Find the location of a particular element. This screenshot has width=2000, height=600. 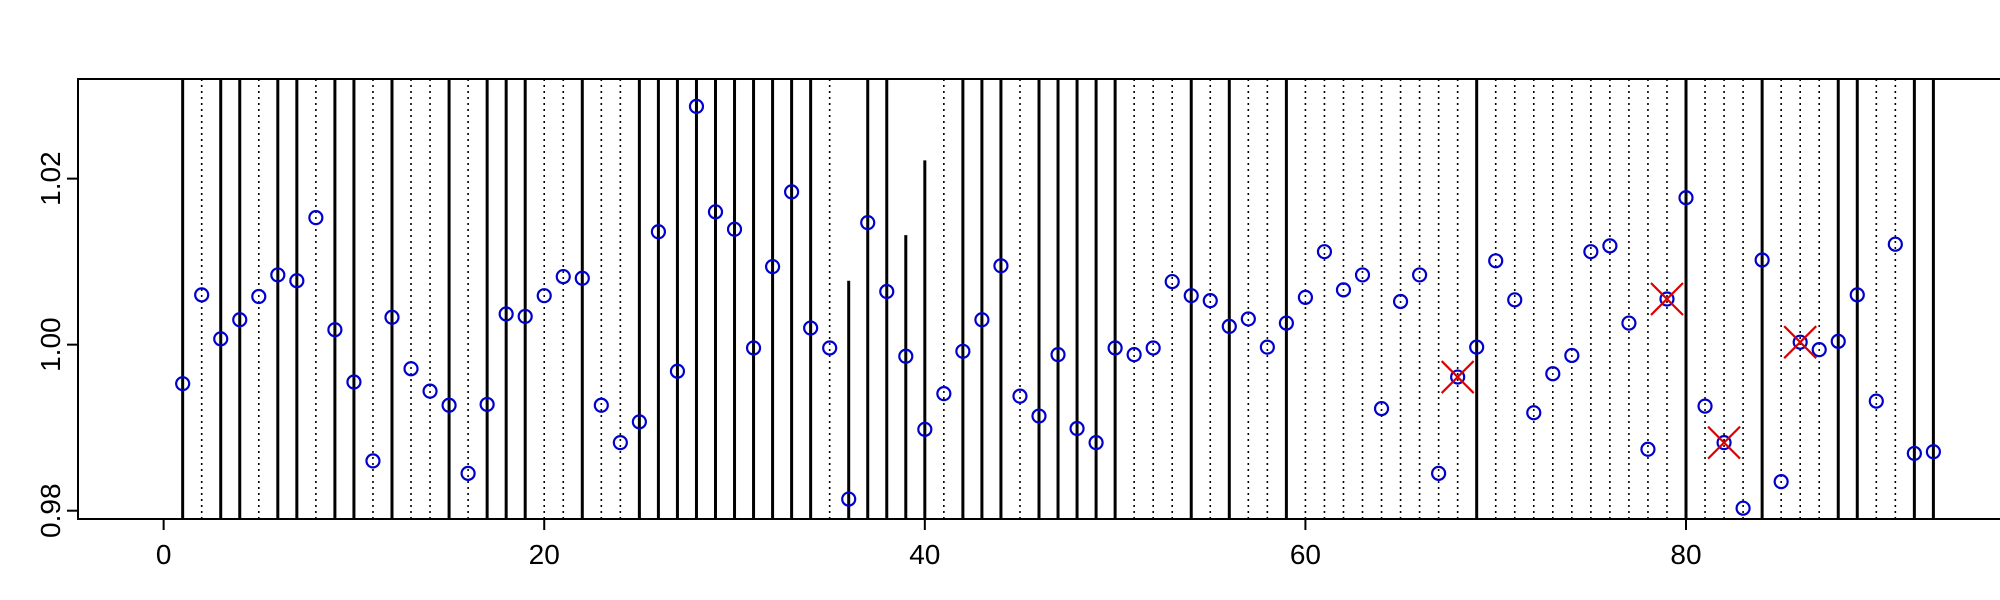

x-axis: 0 20 40 60 80 is located at coordinates (929, 544).